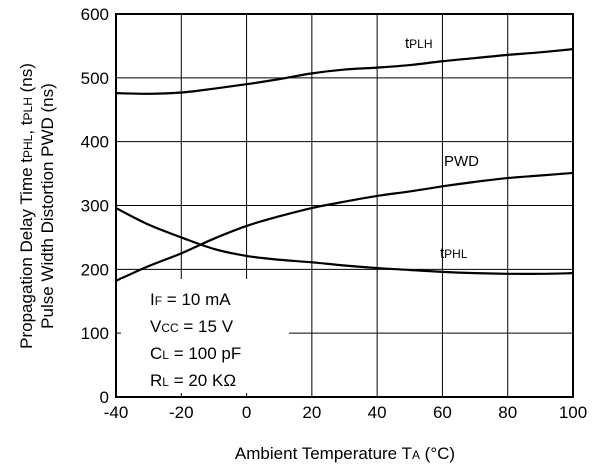 This screenshot has height=470, width=603. I want to click on x-tick-label: -40, so click(116, 412).